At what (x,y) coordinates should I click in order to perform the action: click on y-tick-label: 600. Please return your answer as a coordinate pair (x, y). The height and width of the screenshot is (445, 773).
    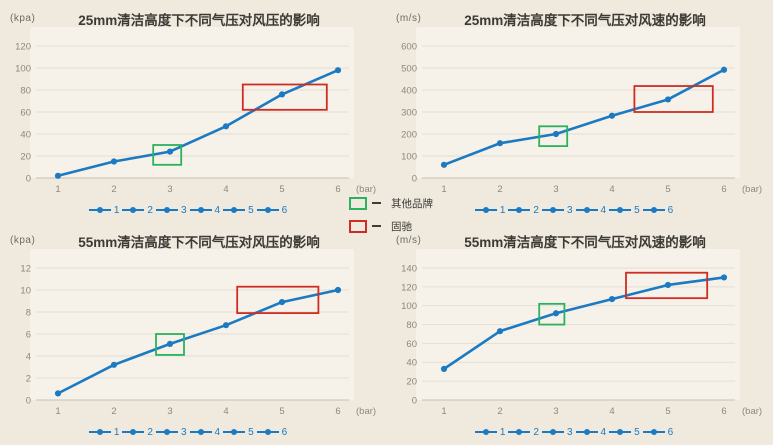
    Looking at the image, I should click on (409, 46).